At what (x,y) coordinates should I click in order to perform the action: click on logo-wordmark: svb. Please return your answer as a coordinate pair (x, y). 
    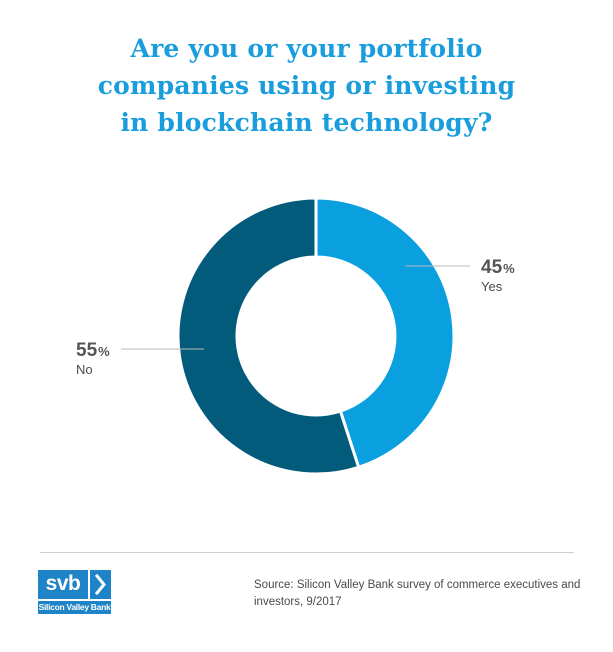
    Looking at the image, I should click on (63, 584).